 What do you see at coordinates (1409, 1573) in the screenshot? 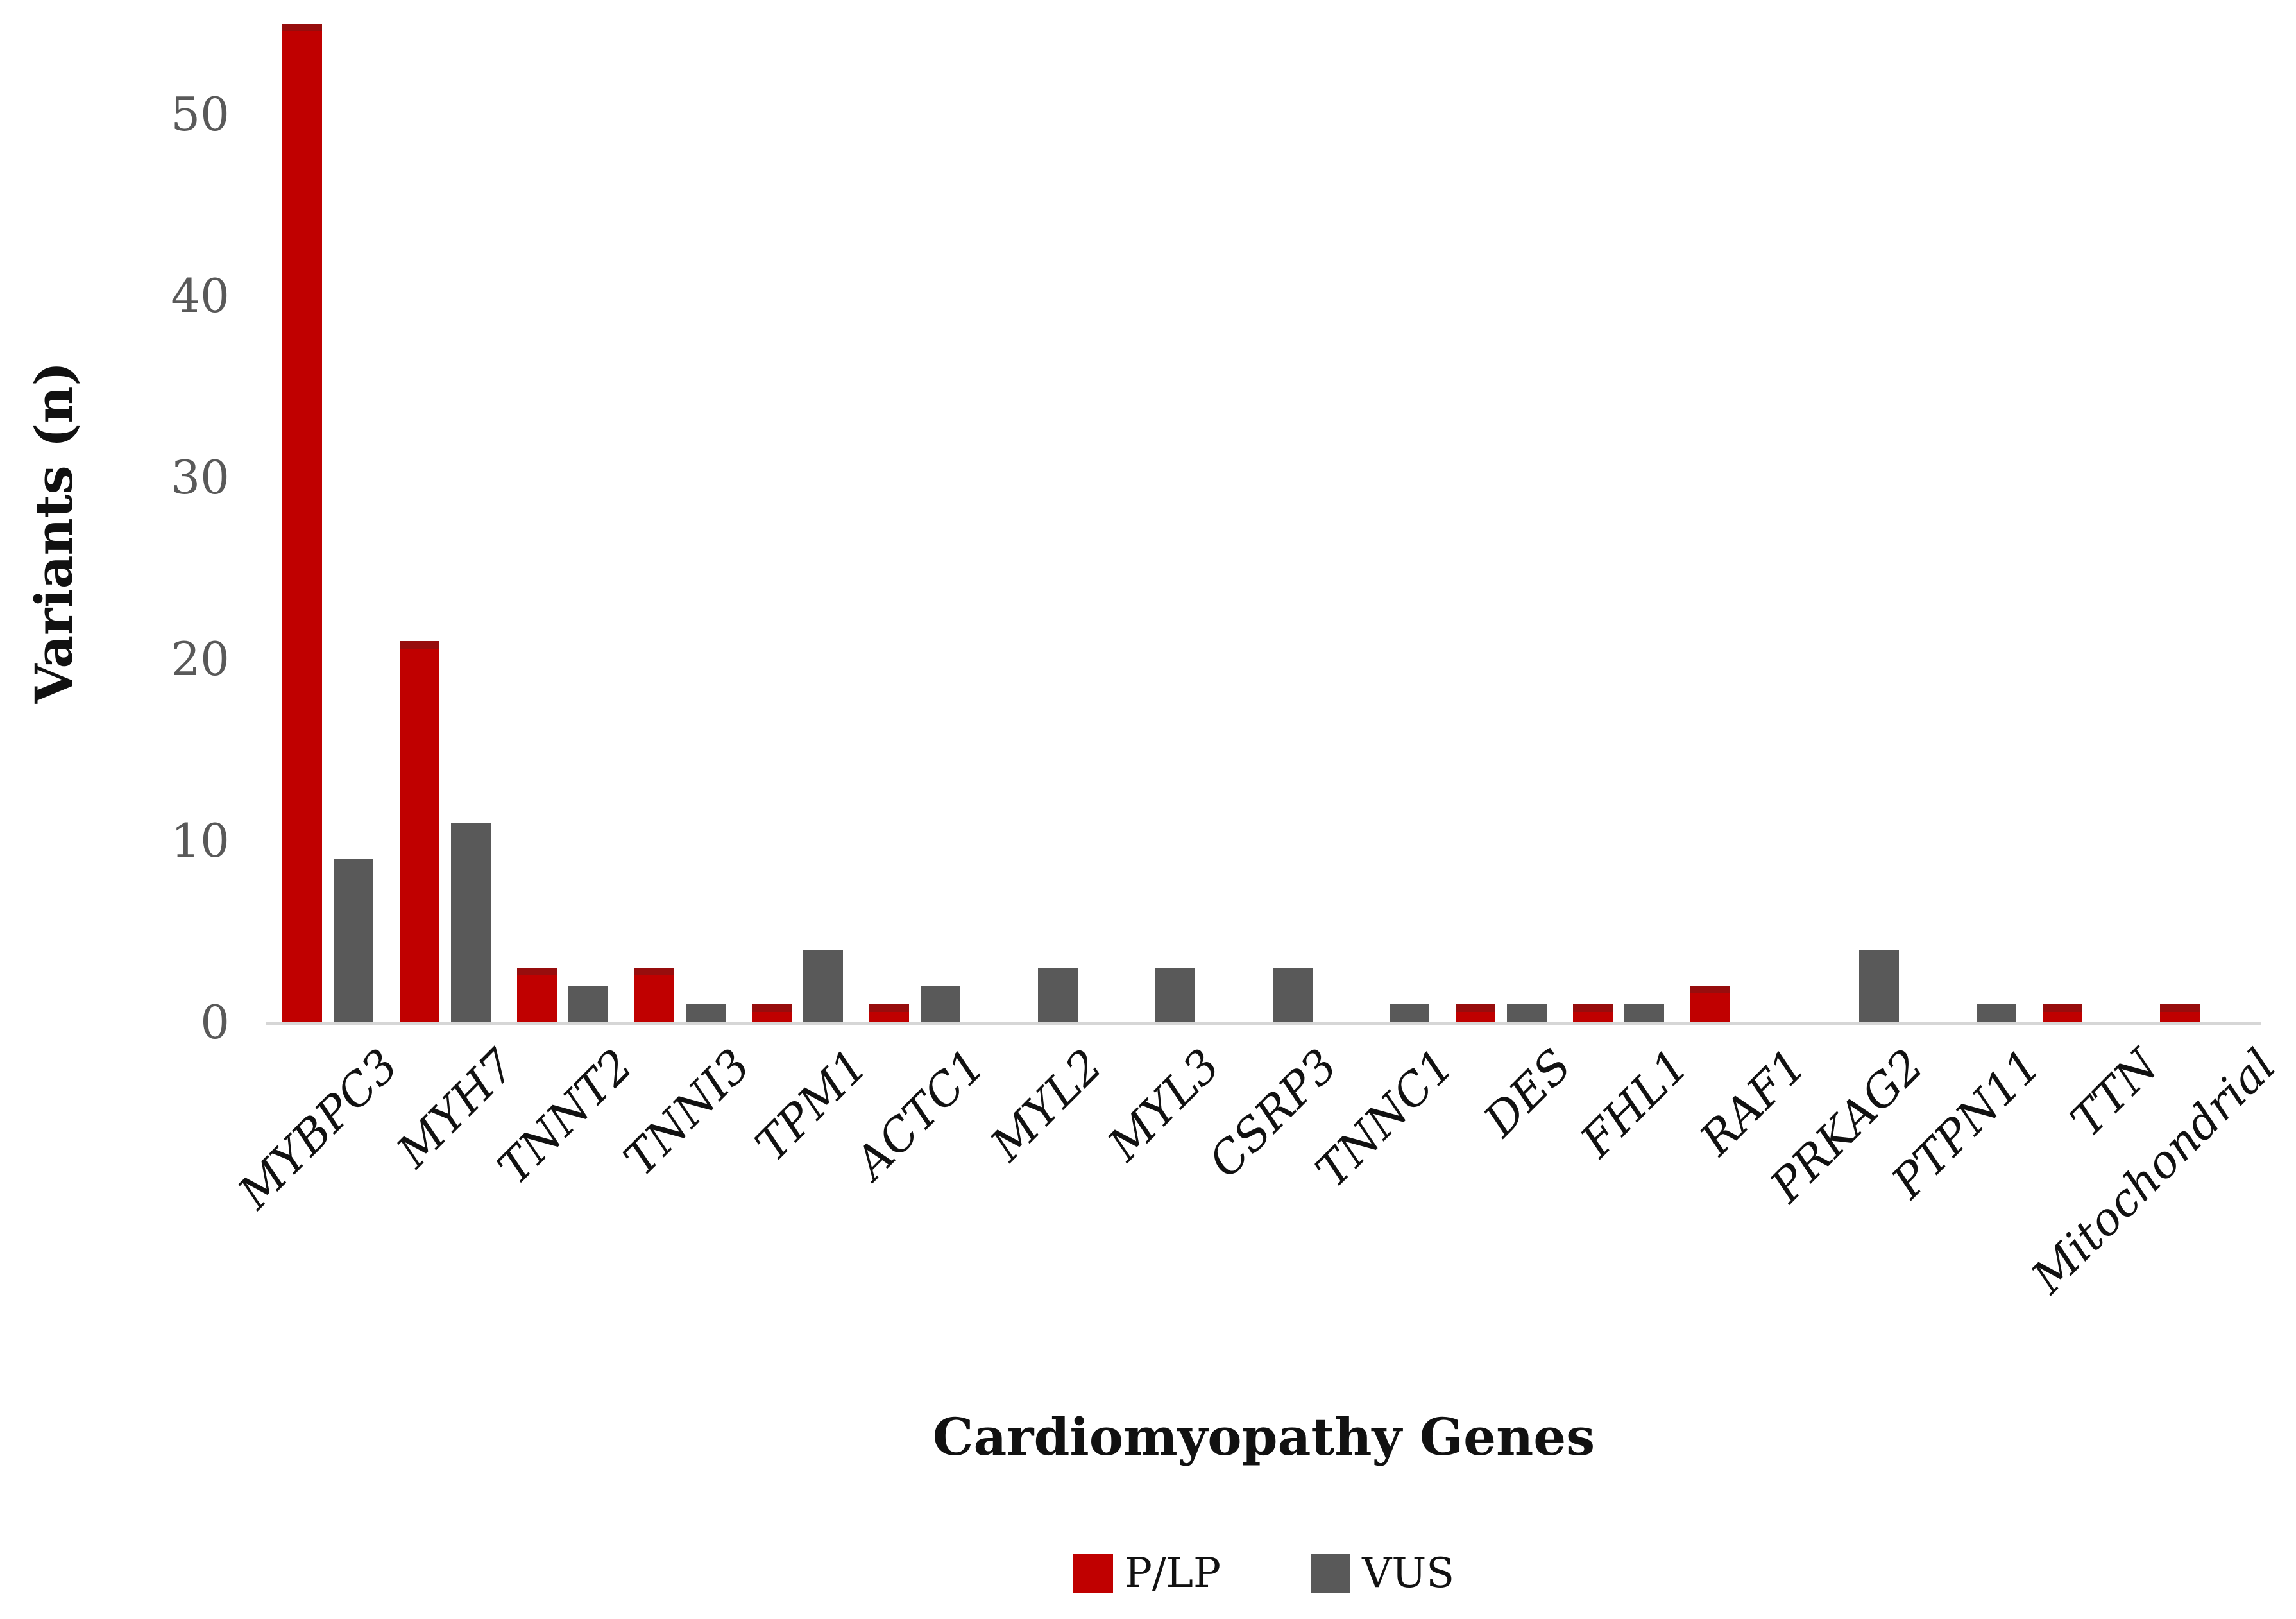
I see `legend-label: VUS` at bounding box center [1409, 1573].